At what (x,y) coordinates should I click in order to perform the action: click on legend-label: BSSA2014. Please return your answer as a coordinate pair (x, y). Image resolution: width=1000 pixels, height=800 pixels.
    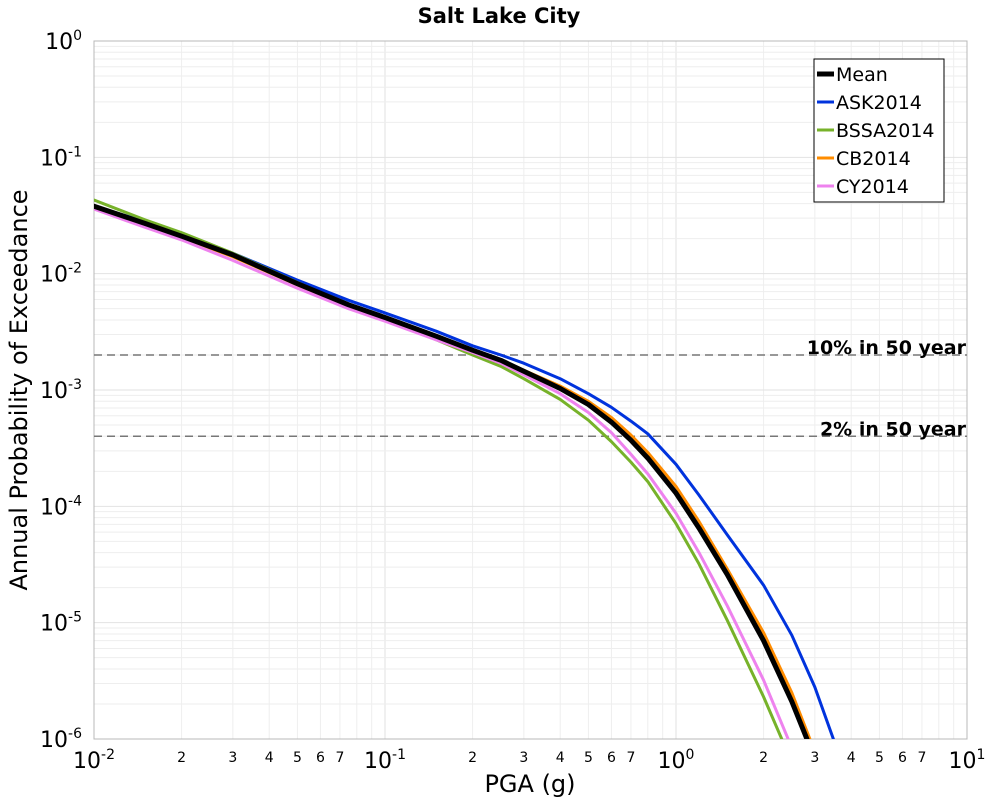
    Looking at the image, I should click on (885, 131).